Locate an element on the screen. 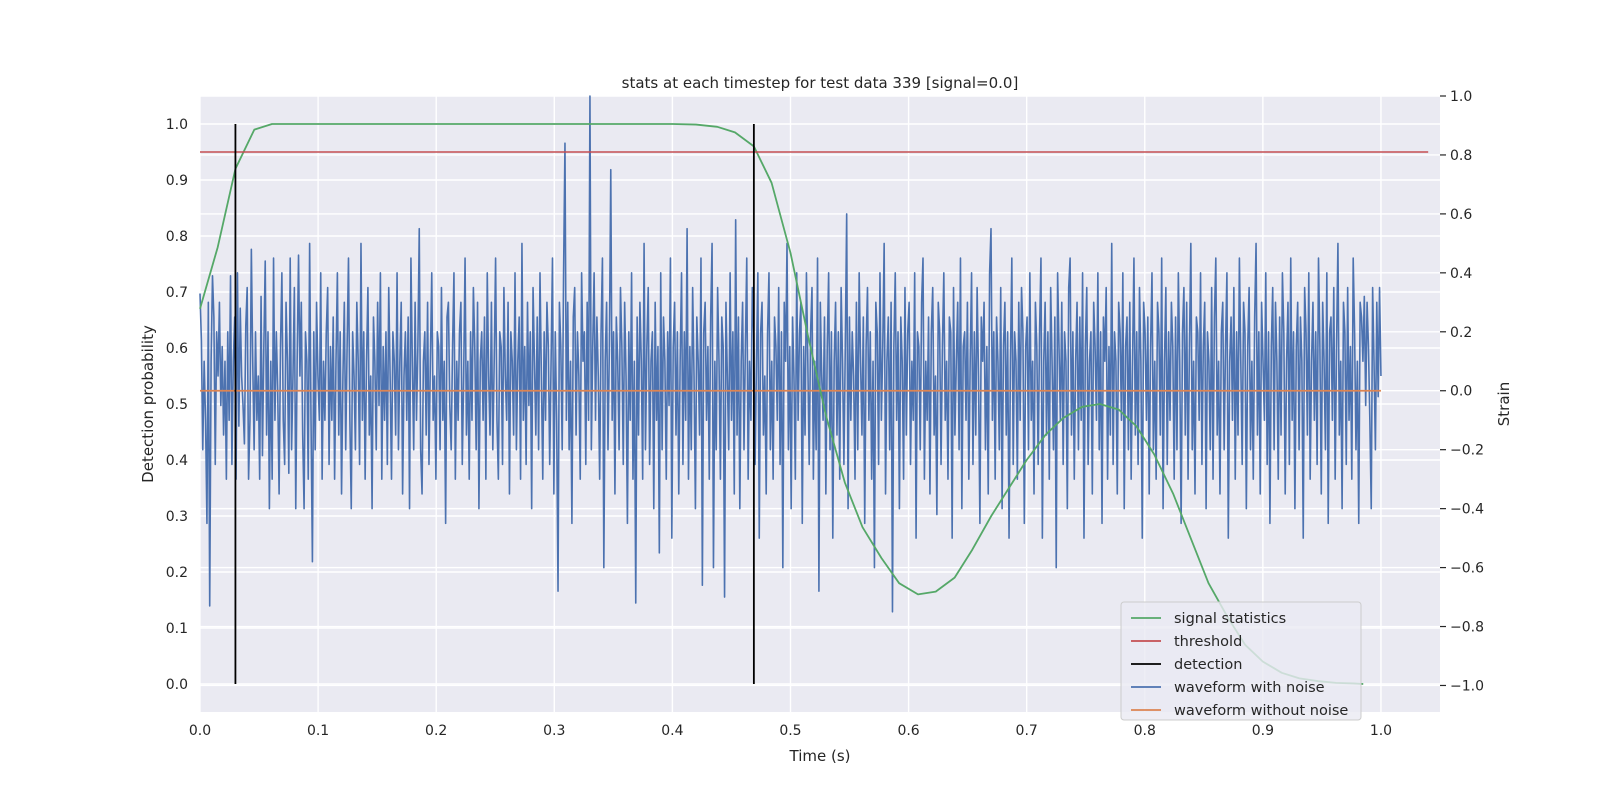 This screenshot has height=800, width=1600. y-tick-label-right: −1.0 is located at coordinates (1467, 686).